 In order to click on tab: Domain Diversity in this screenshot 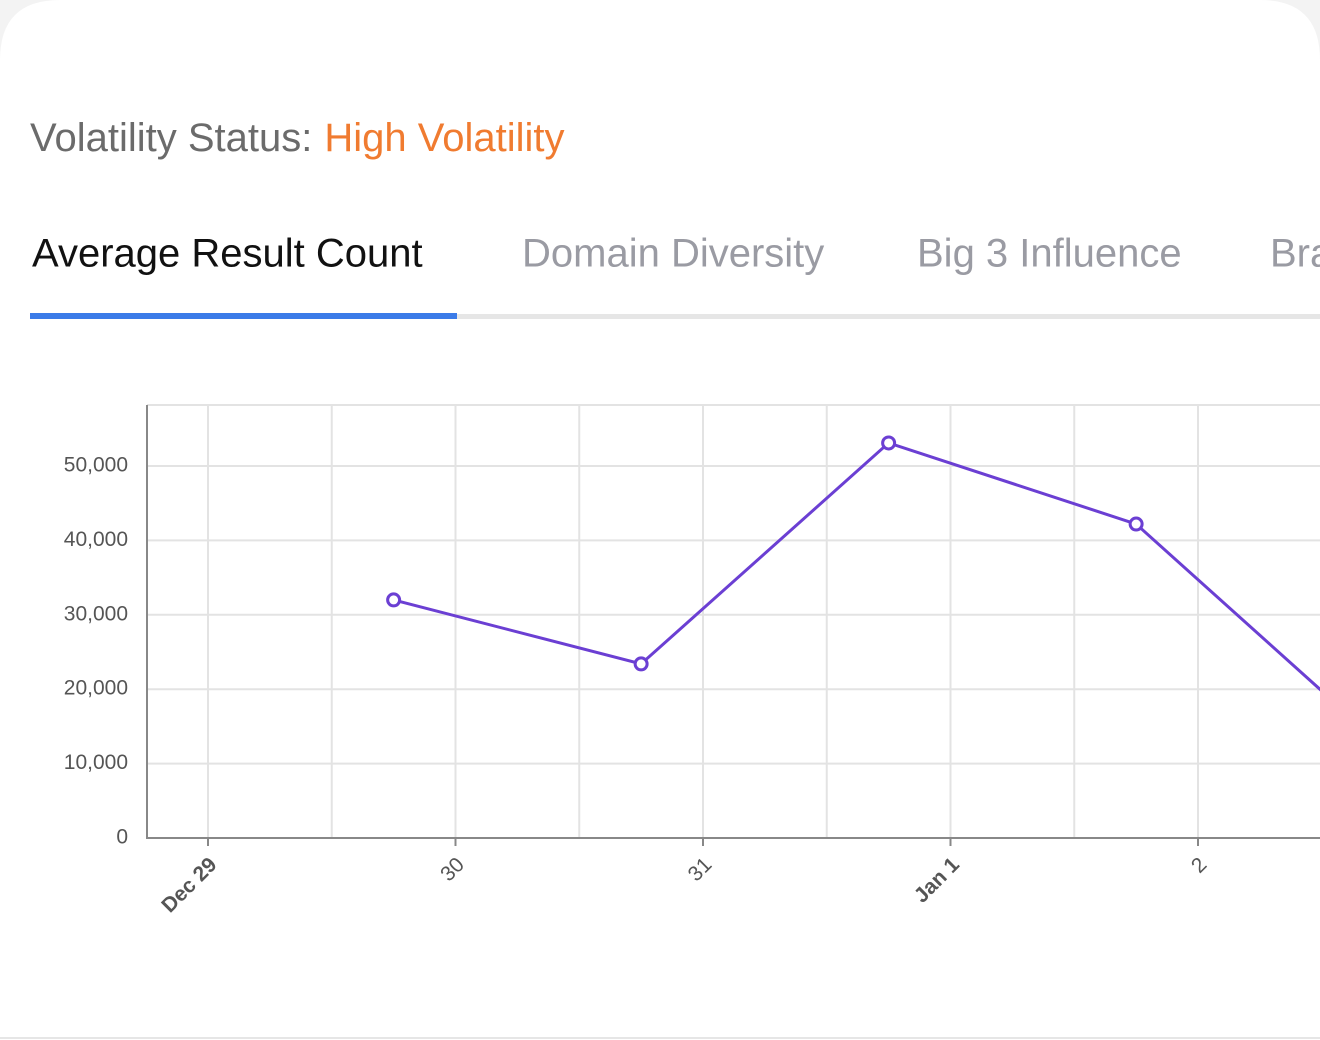, I will do `click(673, 254)`.